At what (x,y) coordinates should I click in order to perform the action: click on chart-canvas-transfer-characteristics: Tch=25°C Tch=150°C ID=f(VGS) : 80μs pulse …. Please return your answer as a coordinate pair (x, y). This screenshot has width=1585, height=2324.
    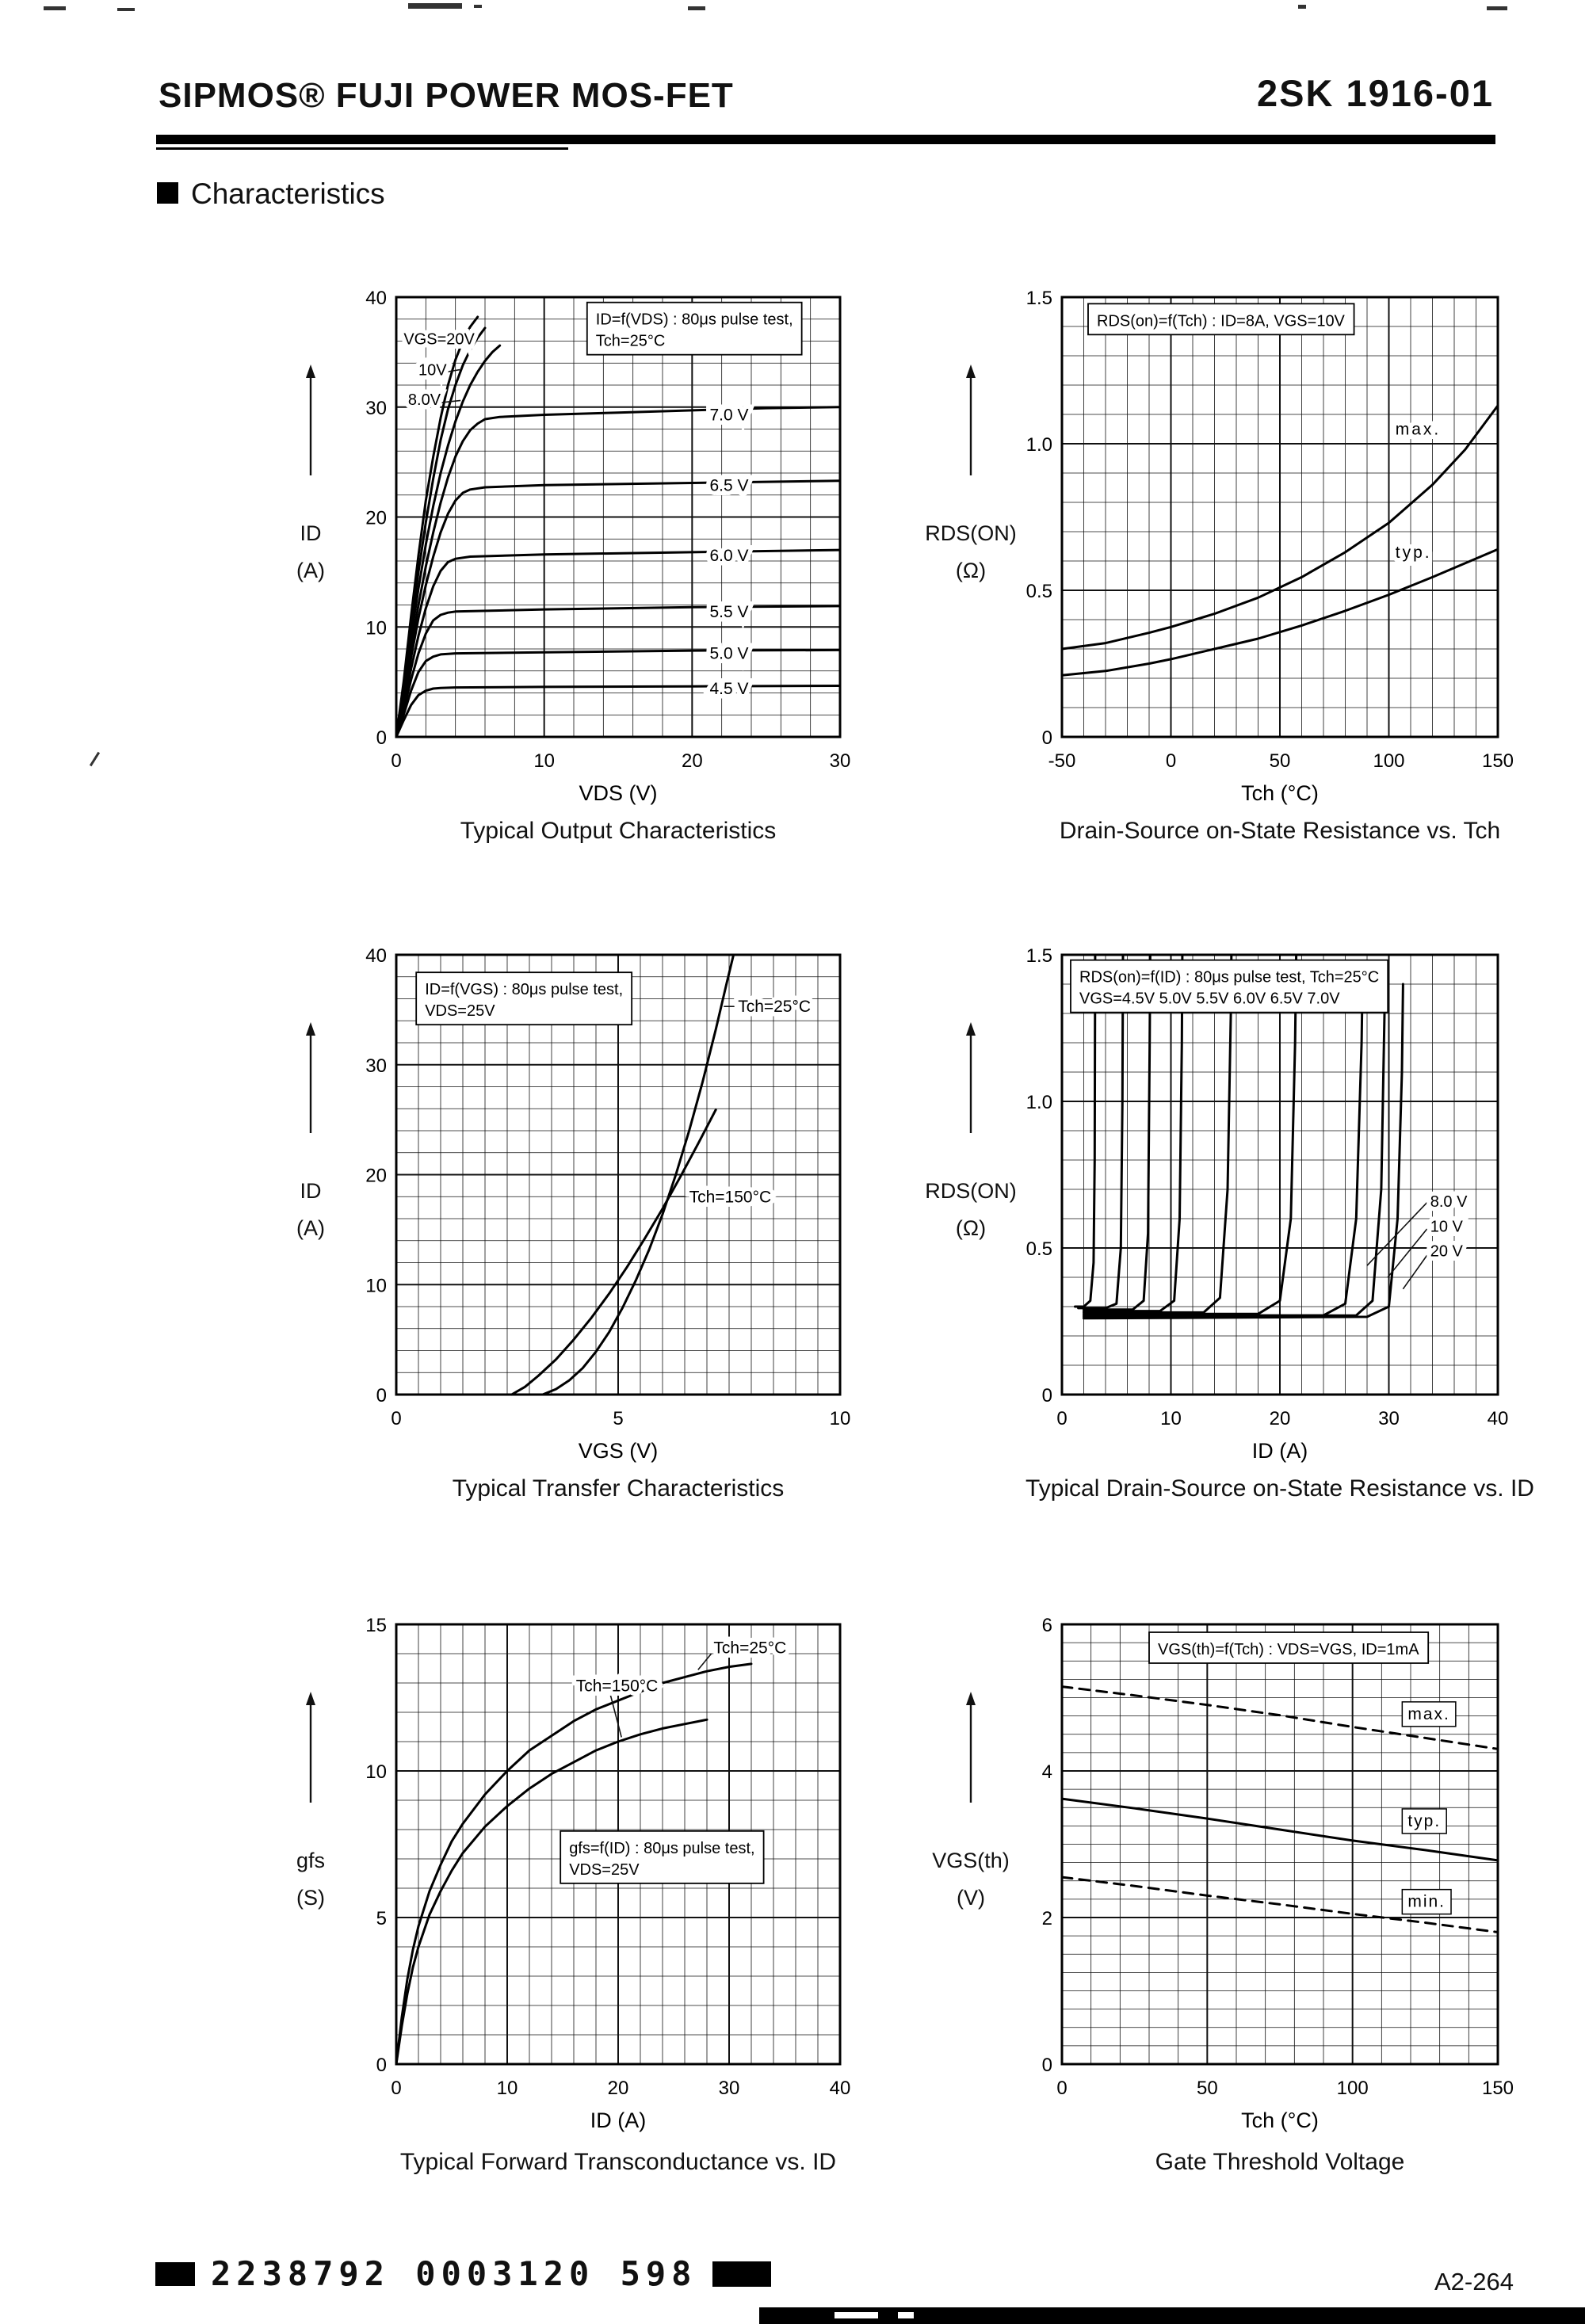
    Looking at the image, I should click on (599, 1203).